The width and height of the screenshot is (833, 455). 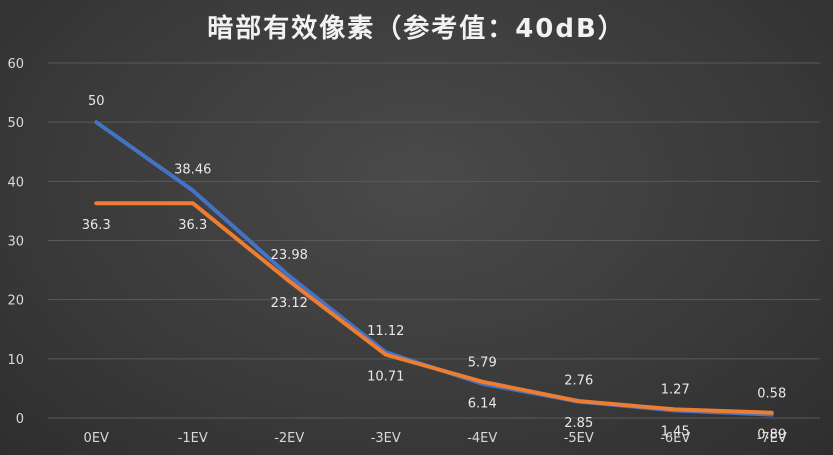 I want to click on data-label-series-1: 23.98, so click(x=289, y=255).